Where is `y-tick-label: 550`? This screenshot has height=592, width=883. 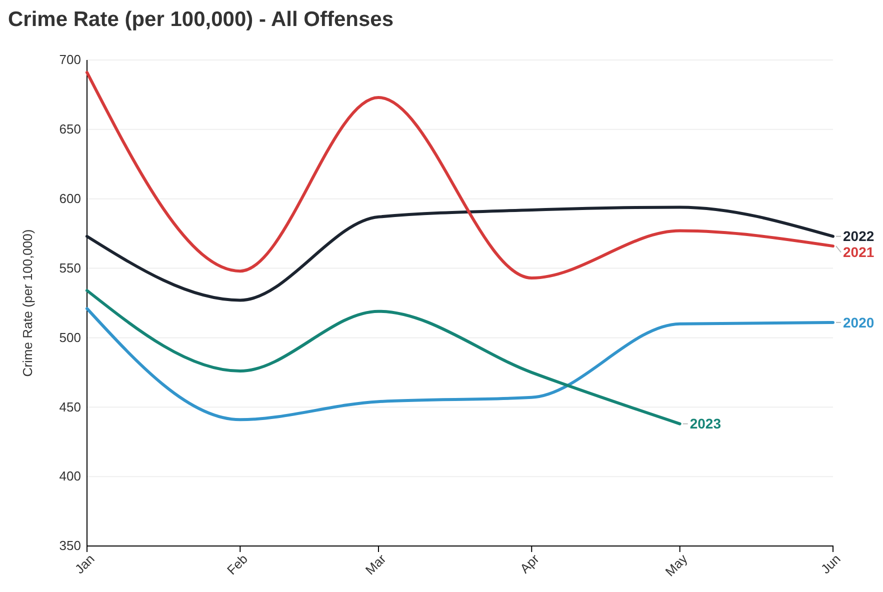
y-tick-label: 550 is located at coordinates (70, 268).